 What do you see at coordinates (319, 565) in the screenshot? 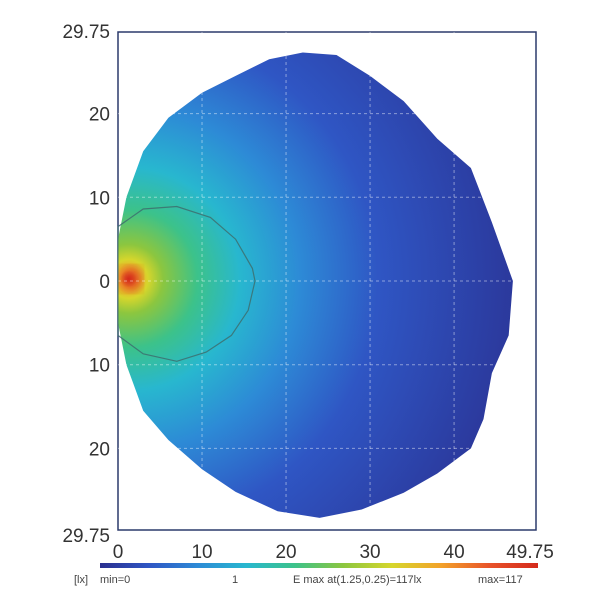
I see `colorbar` at bounding box center [319, 565].